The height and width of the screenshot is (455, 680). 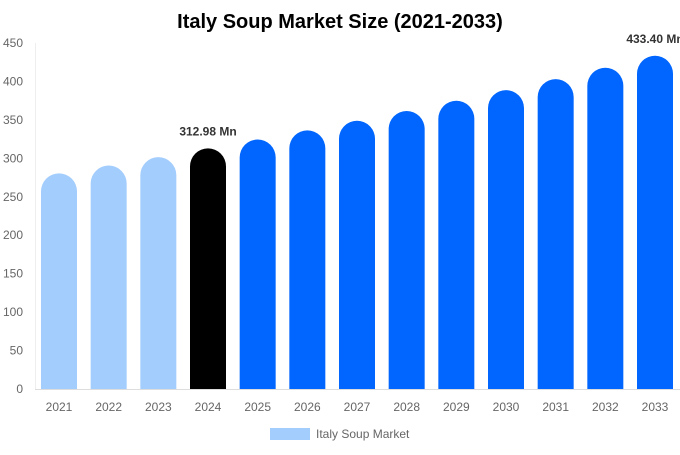 What do you see at coordinates (406, 407) in the screenshot?
I see `x-tick-label: 2028` at bounding box center [406, 407].